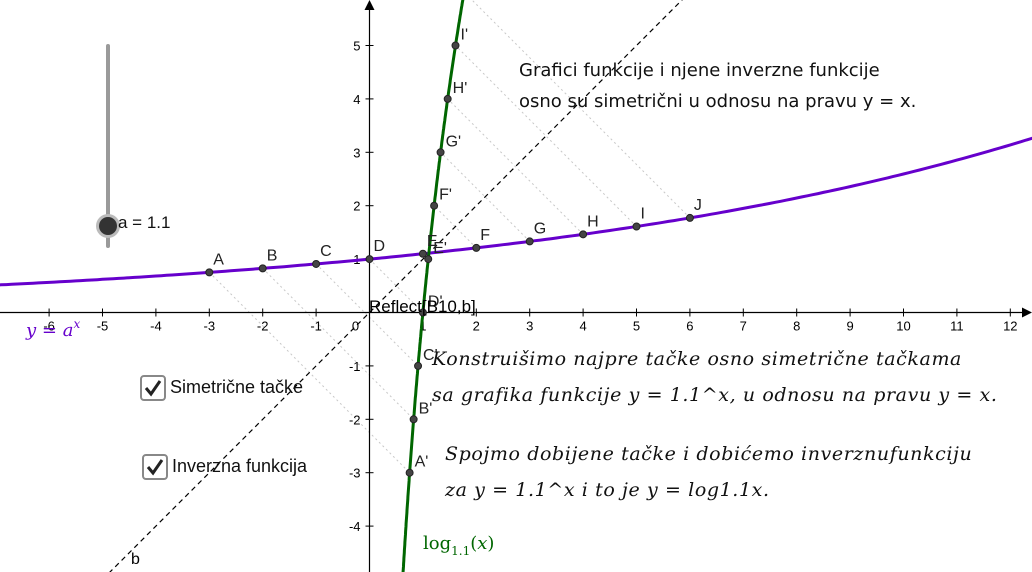 The image size is (1032, 572). I want to click on y-tick-label: -2, so click(355, 419).